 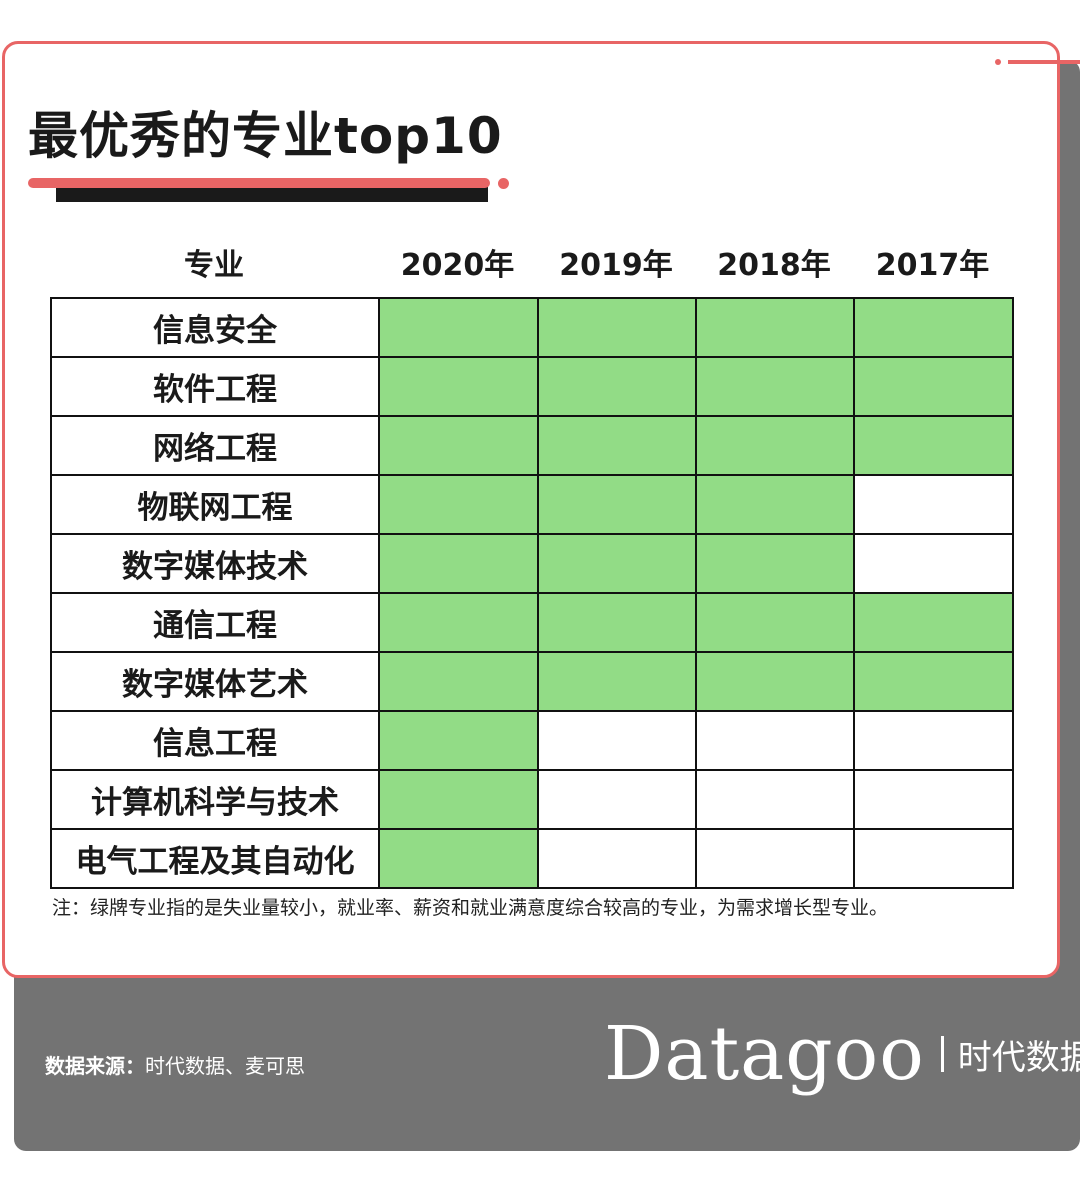 I want to click on table-row: 物联网工程, so click(x=532, y=504).